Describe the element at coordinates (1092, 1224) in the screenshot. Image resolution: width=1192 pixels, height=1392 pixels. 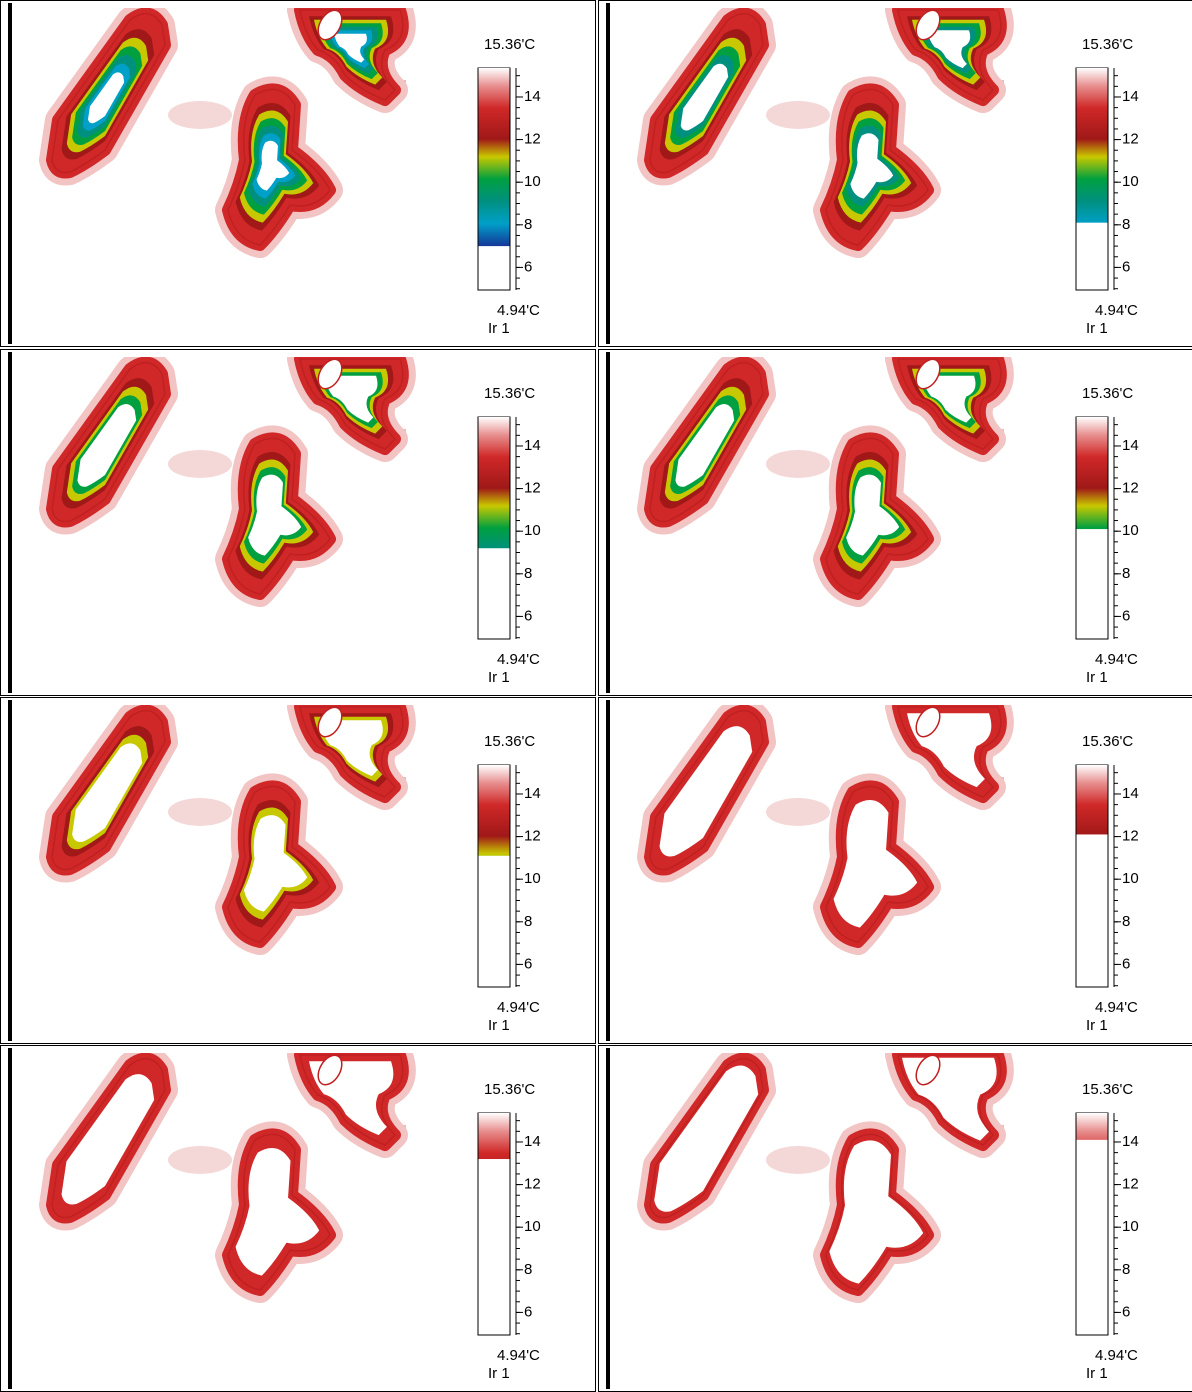
I see `colorbar-frame` at that location.